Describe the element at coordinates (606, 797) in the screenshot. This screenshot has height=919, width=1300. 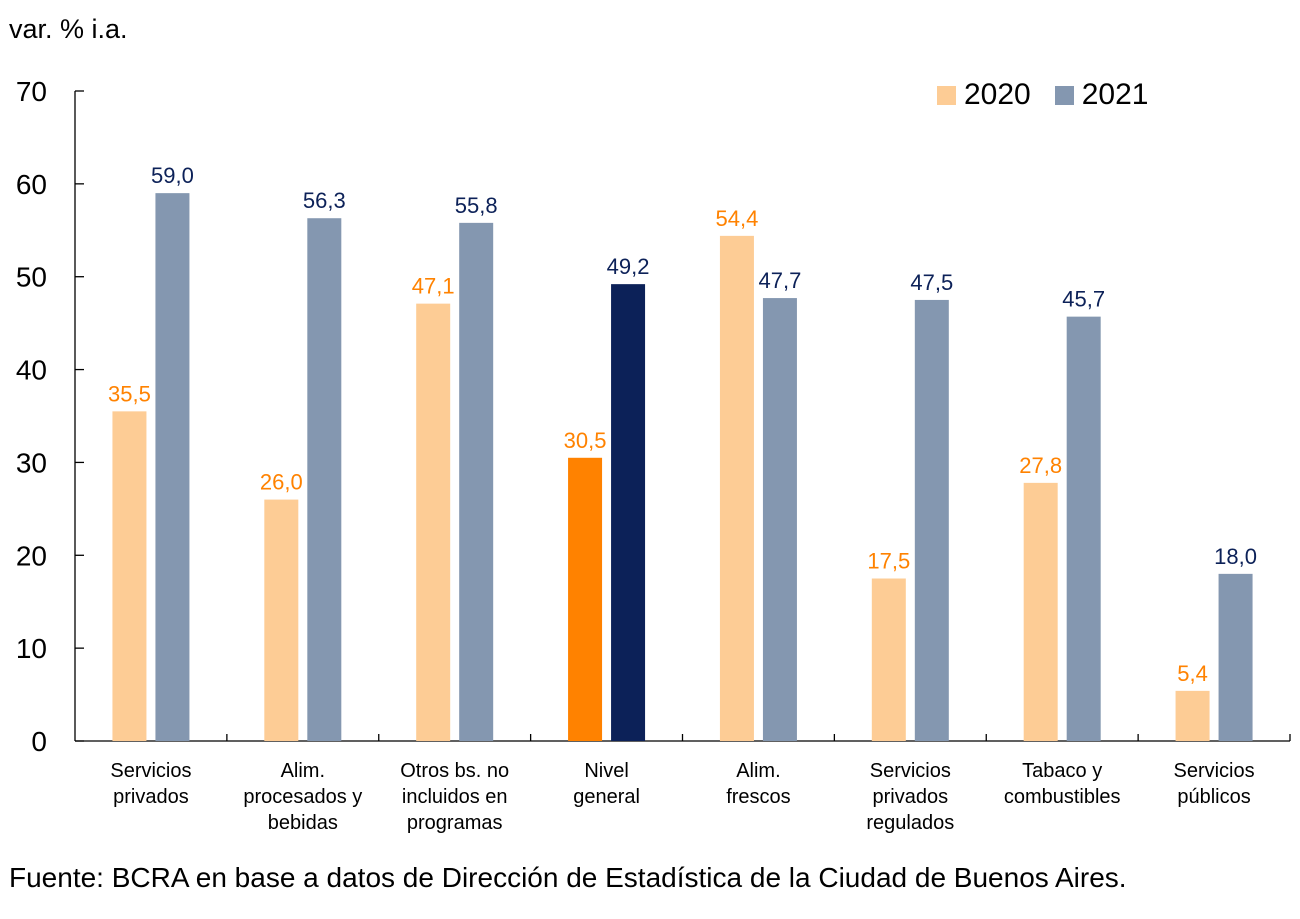
I see `x-tick-label: general` at that location.